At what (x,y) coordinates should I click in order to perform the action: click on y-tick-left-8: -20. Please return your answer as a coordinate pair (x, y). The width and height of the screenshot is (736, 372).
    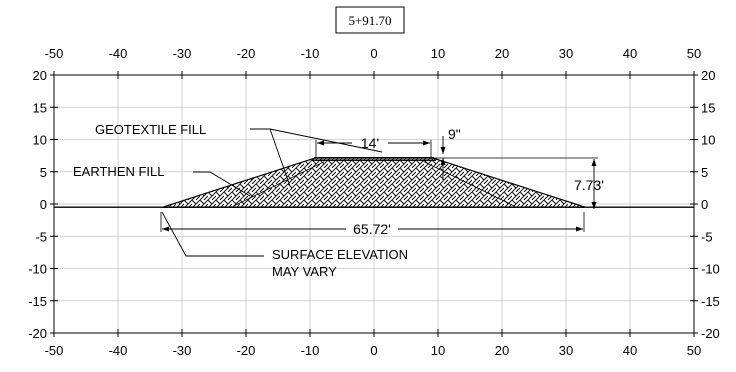
    Looking at the image, I should click on (37, 333).